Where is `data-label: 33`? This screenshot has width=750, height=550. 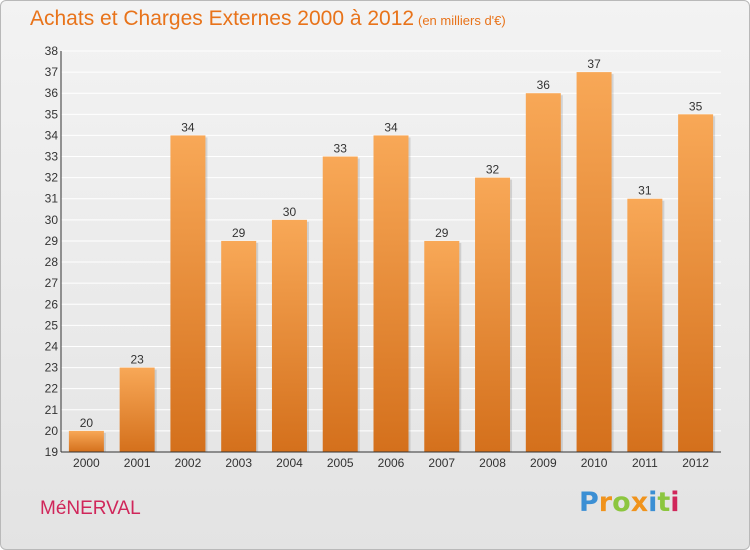
data-label: 33 is located at coordinates (341, 149).